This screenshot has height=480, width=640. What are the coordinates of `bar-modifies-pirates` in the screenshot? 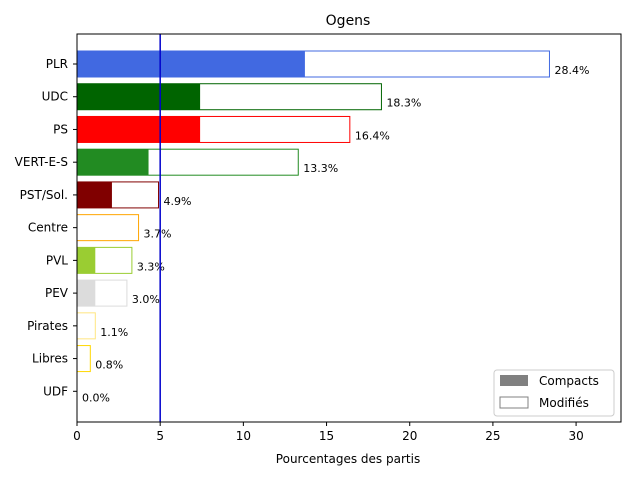 It's located at (86, 326).